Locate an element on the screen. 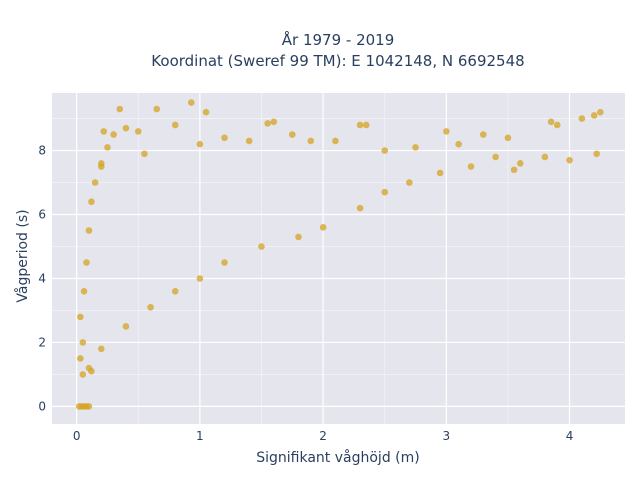 This screenshot has height=480, width=640. x-tick-label: 4 is located at coordinates (570, 436).